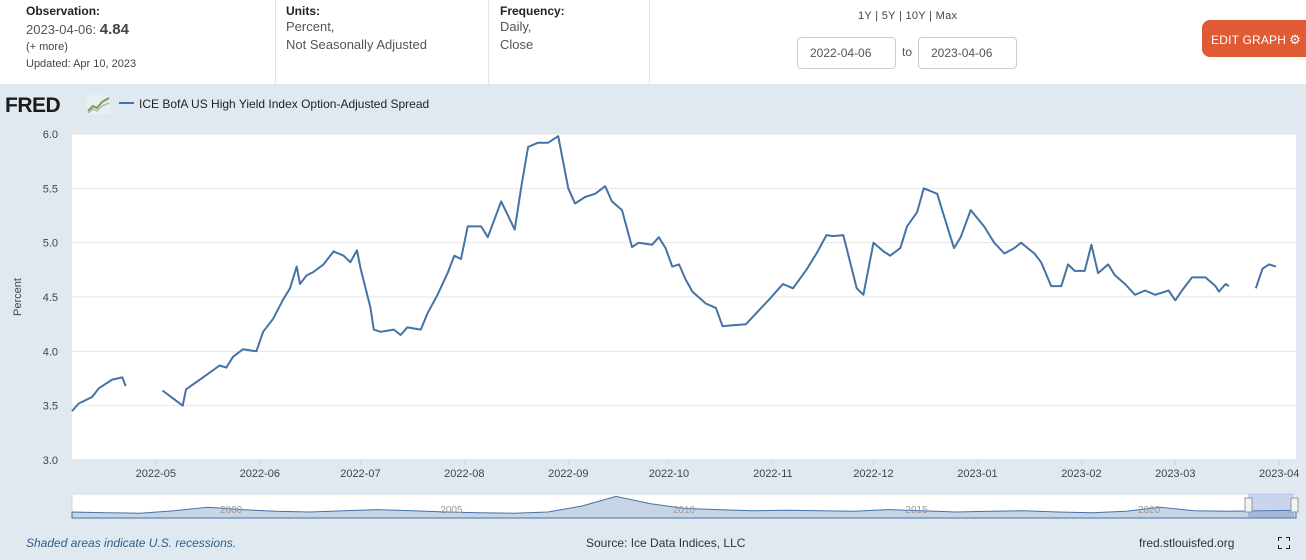  Describe the element at coordinates (50, 298) in the screenshot. I see `y-tick-label: 4.5` at that location.